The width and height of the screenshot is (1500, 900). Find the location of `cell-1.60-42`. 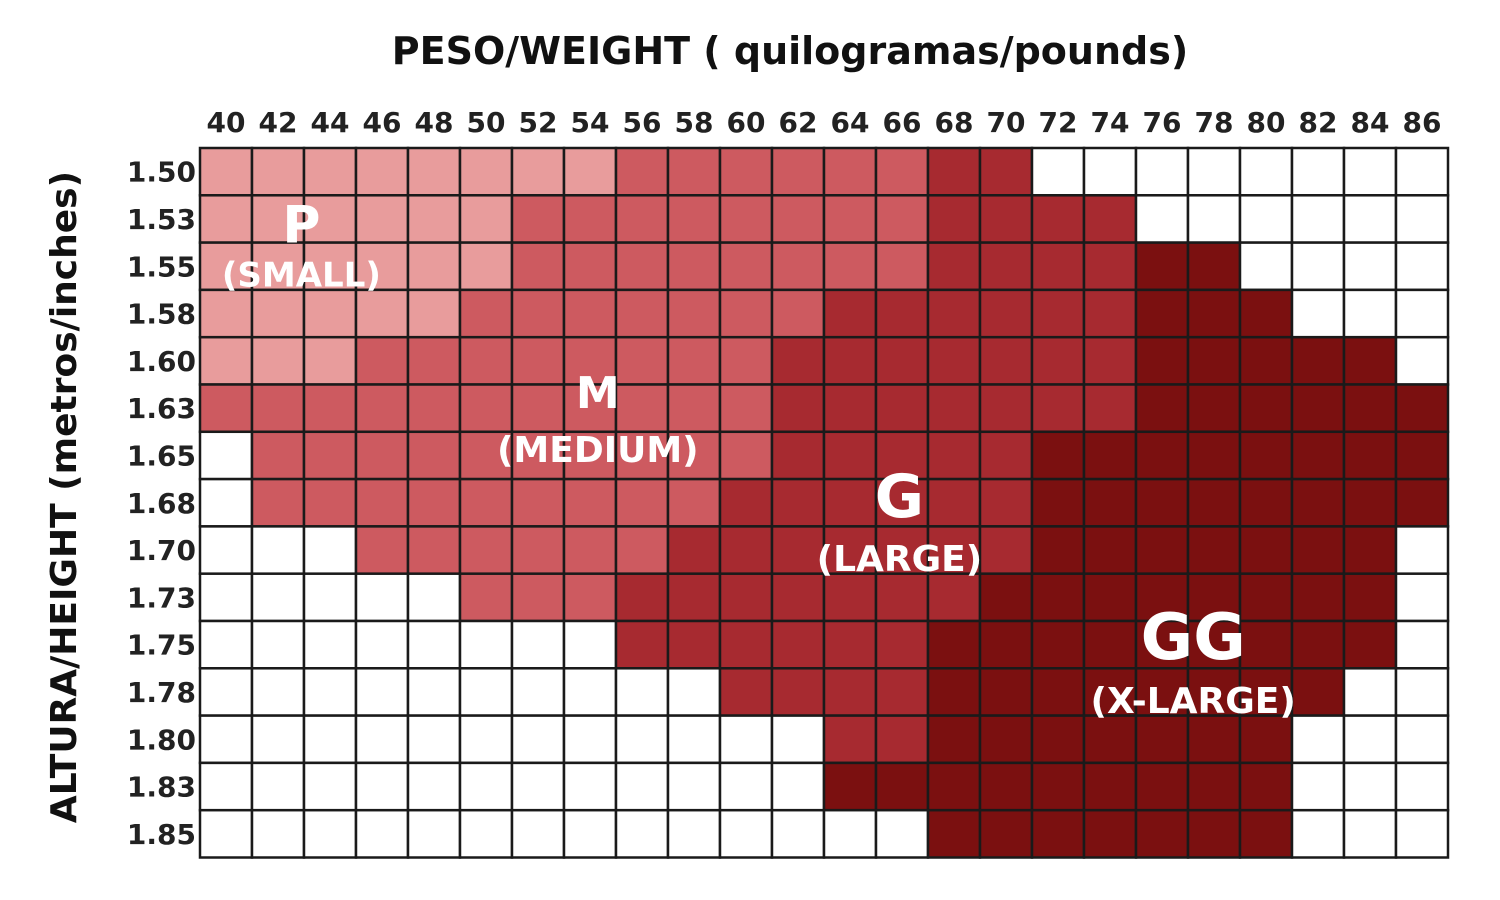

cell-1.60-42 is located at coordinates (278, 360).